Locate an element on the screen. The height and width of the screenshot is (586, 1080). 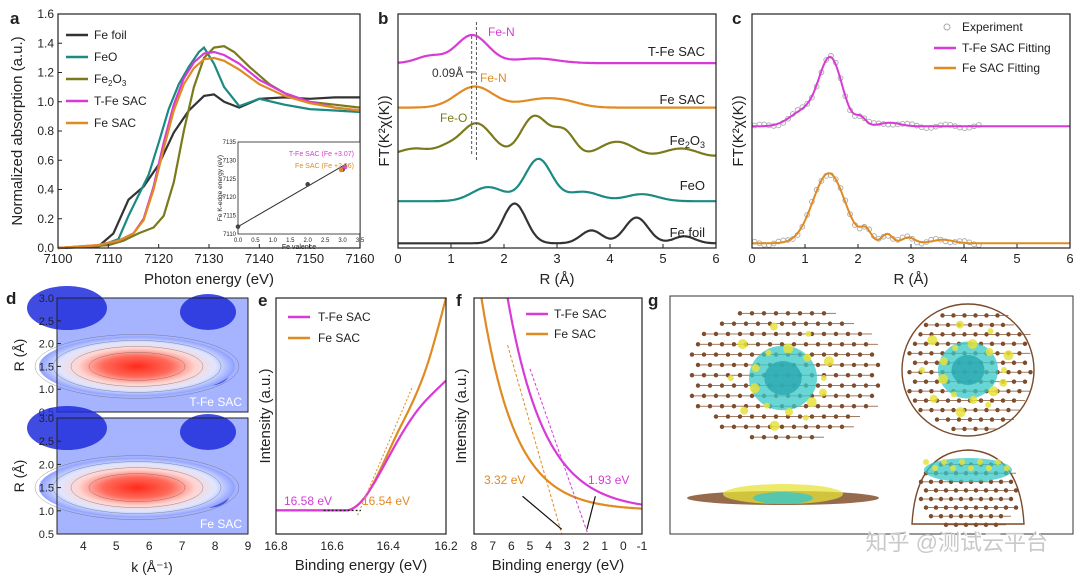
x-tick-label: 16.8 is located at coordinates (276, 546).